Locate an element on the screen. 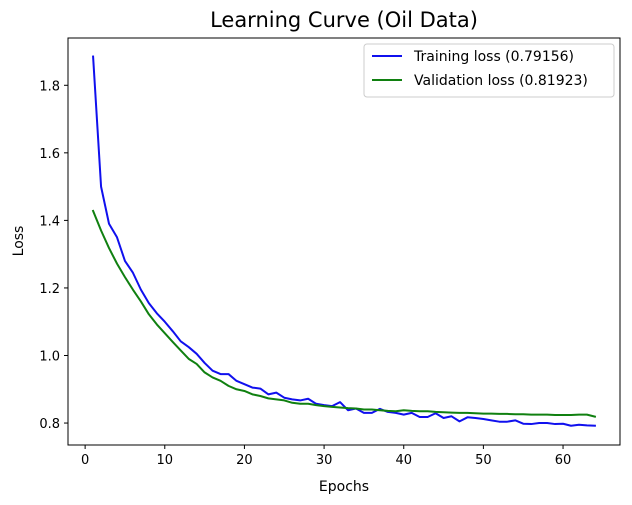  x-tick-label: 50 is located at coordinates (483, 460).